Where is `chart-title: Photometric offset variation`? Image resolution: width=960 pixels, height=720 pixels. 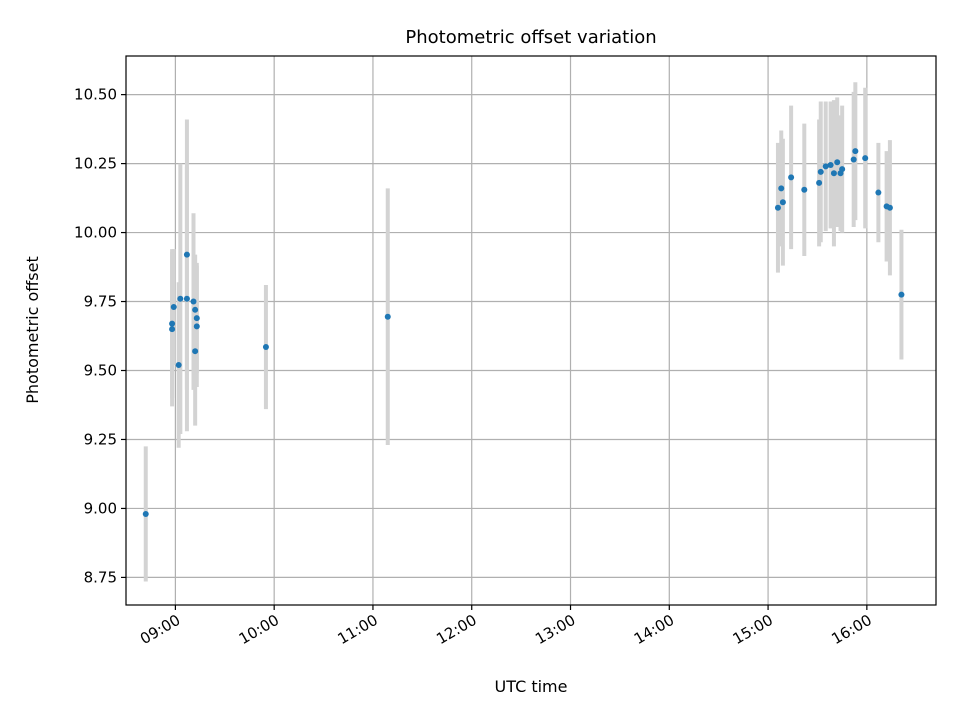
chart-title: Photometric offset variation is located at coordinates (530, 37).